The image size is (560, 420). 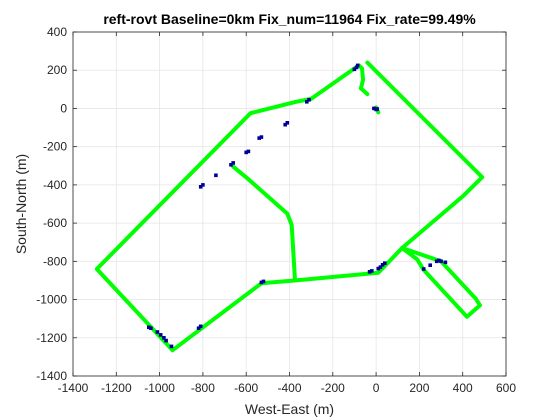 I want to click on y-axis-label: South-North (m), so click(x=21, y=204).